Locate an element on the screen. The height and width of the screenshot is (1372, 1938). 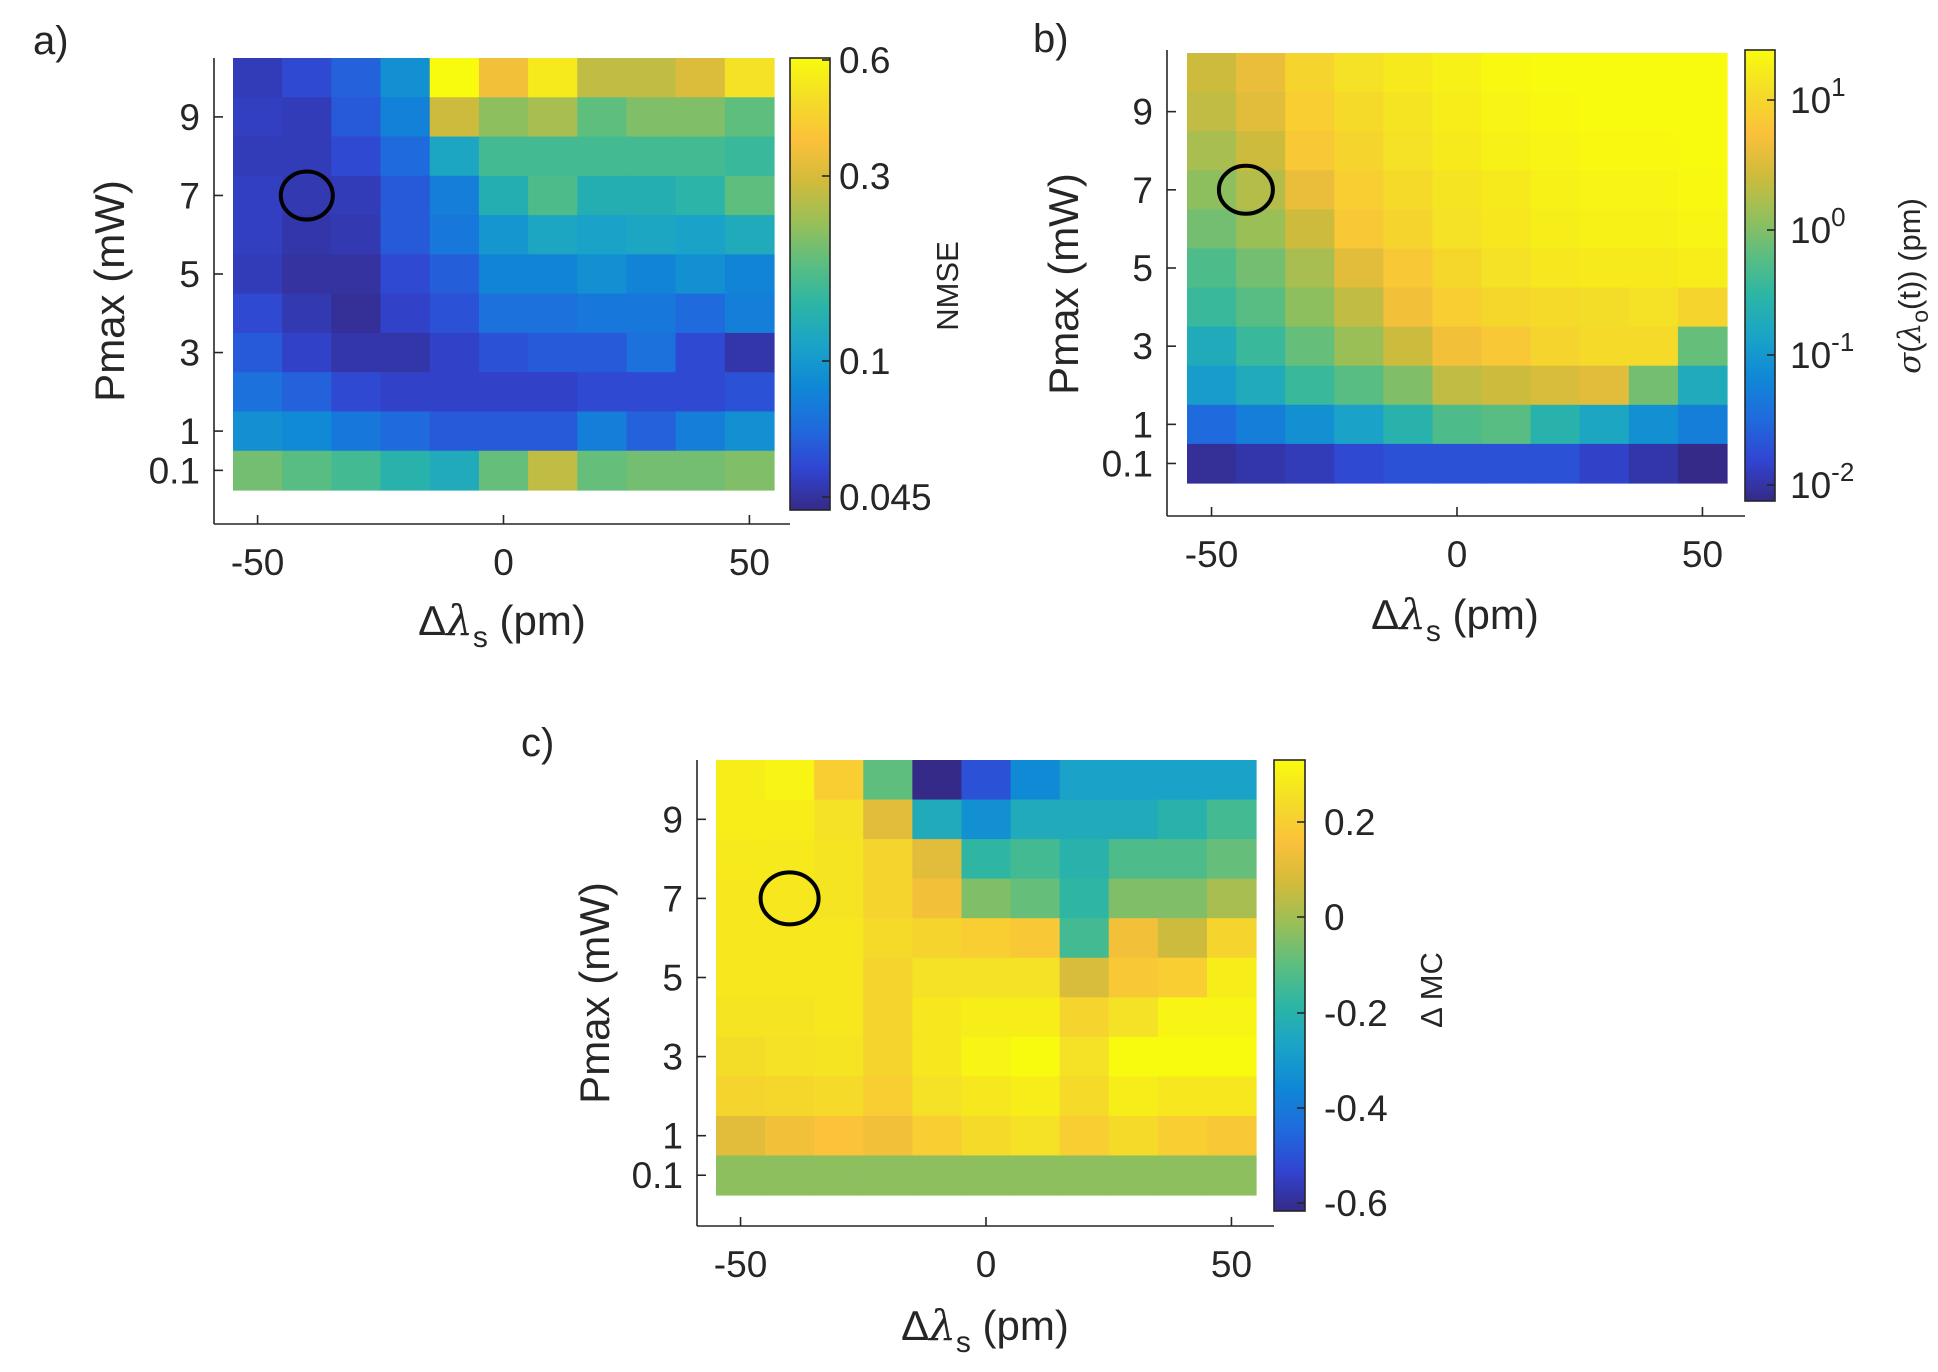
y-tick-label: 5 is located at coordinates (672, 978).